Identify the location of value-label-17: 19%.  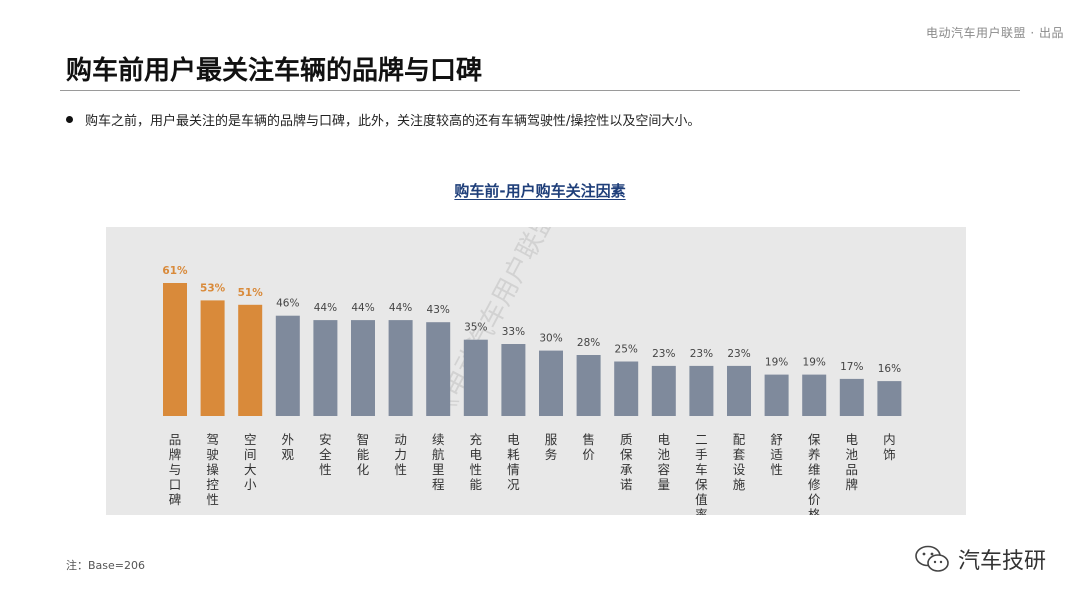
(814, 363).